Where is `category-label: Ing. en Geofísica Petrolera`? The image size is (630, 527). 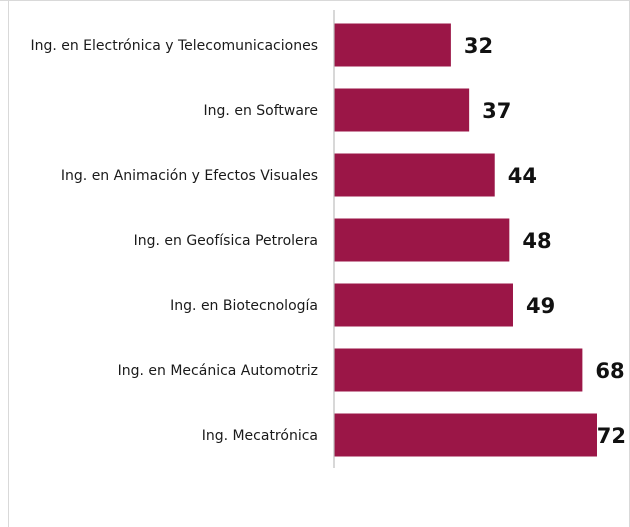 category-label: Ing. en Geofísica Petrolera is located at coordinates (226, 241).